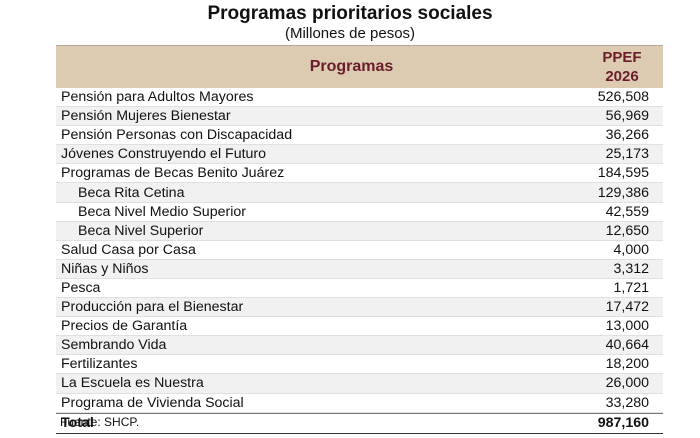 The height and width of the screenshot is (438, 700). I want to click on program-name: Programa de Vivienda Social, so click(152, 402).